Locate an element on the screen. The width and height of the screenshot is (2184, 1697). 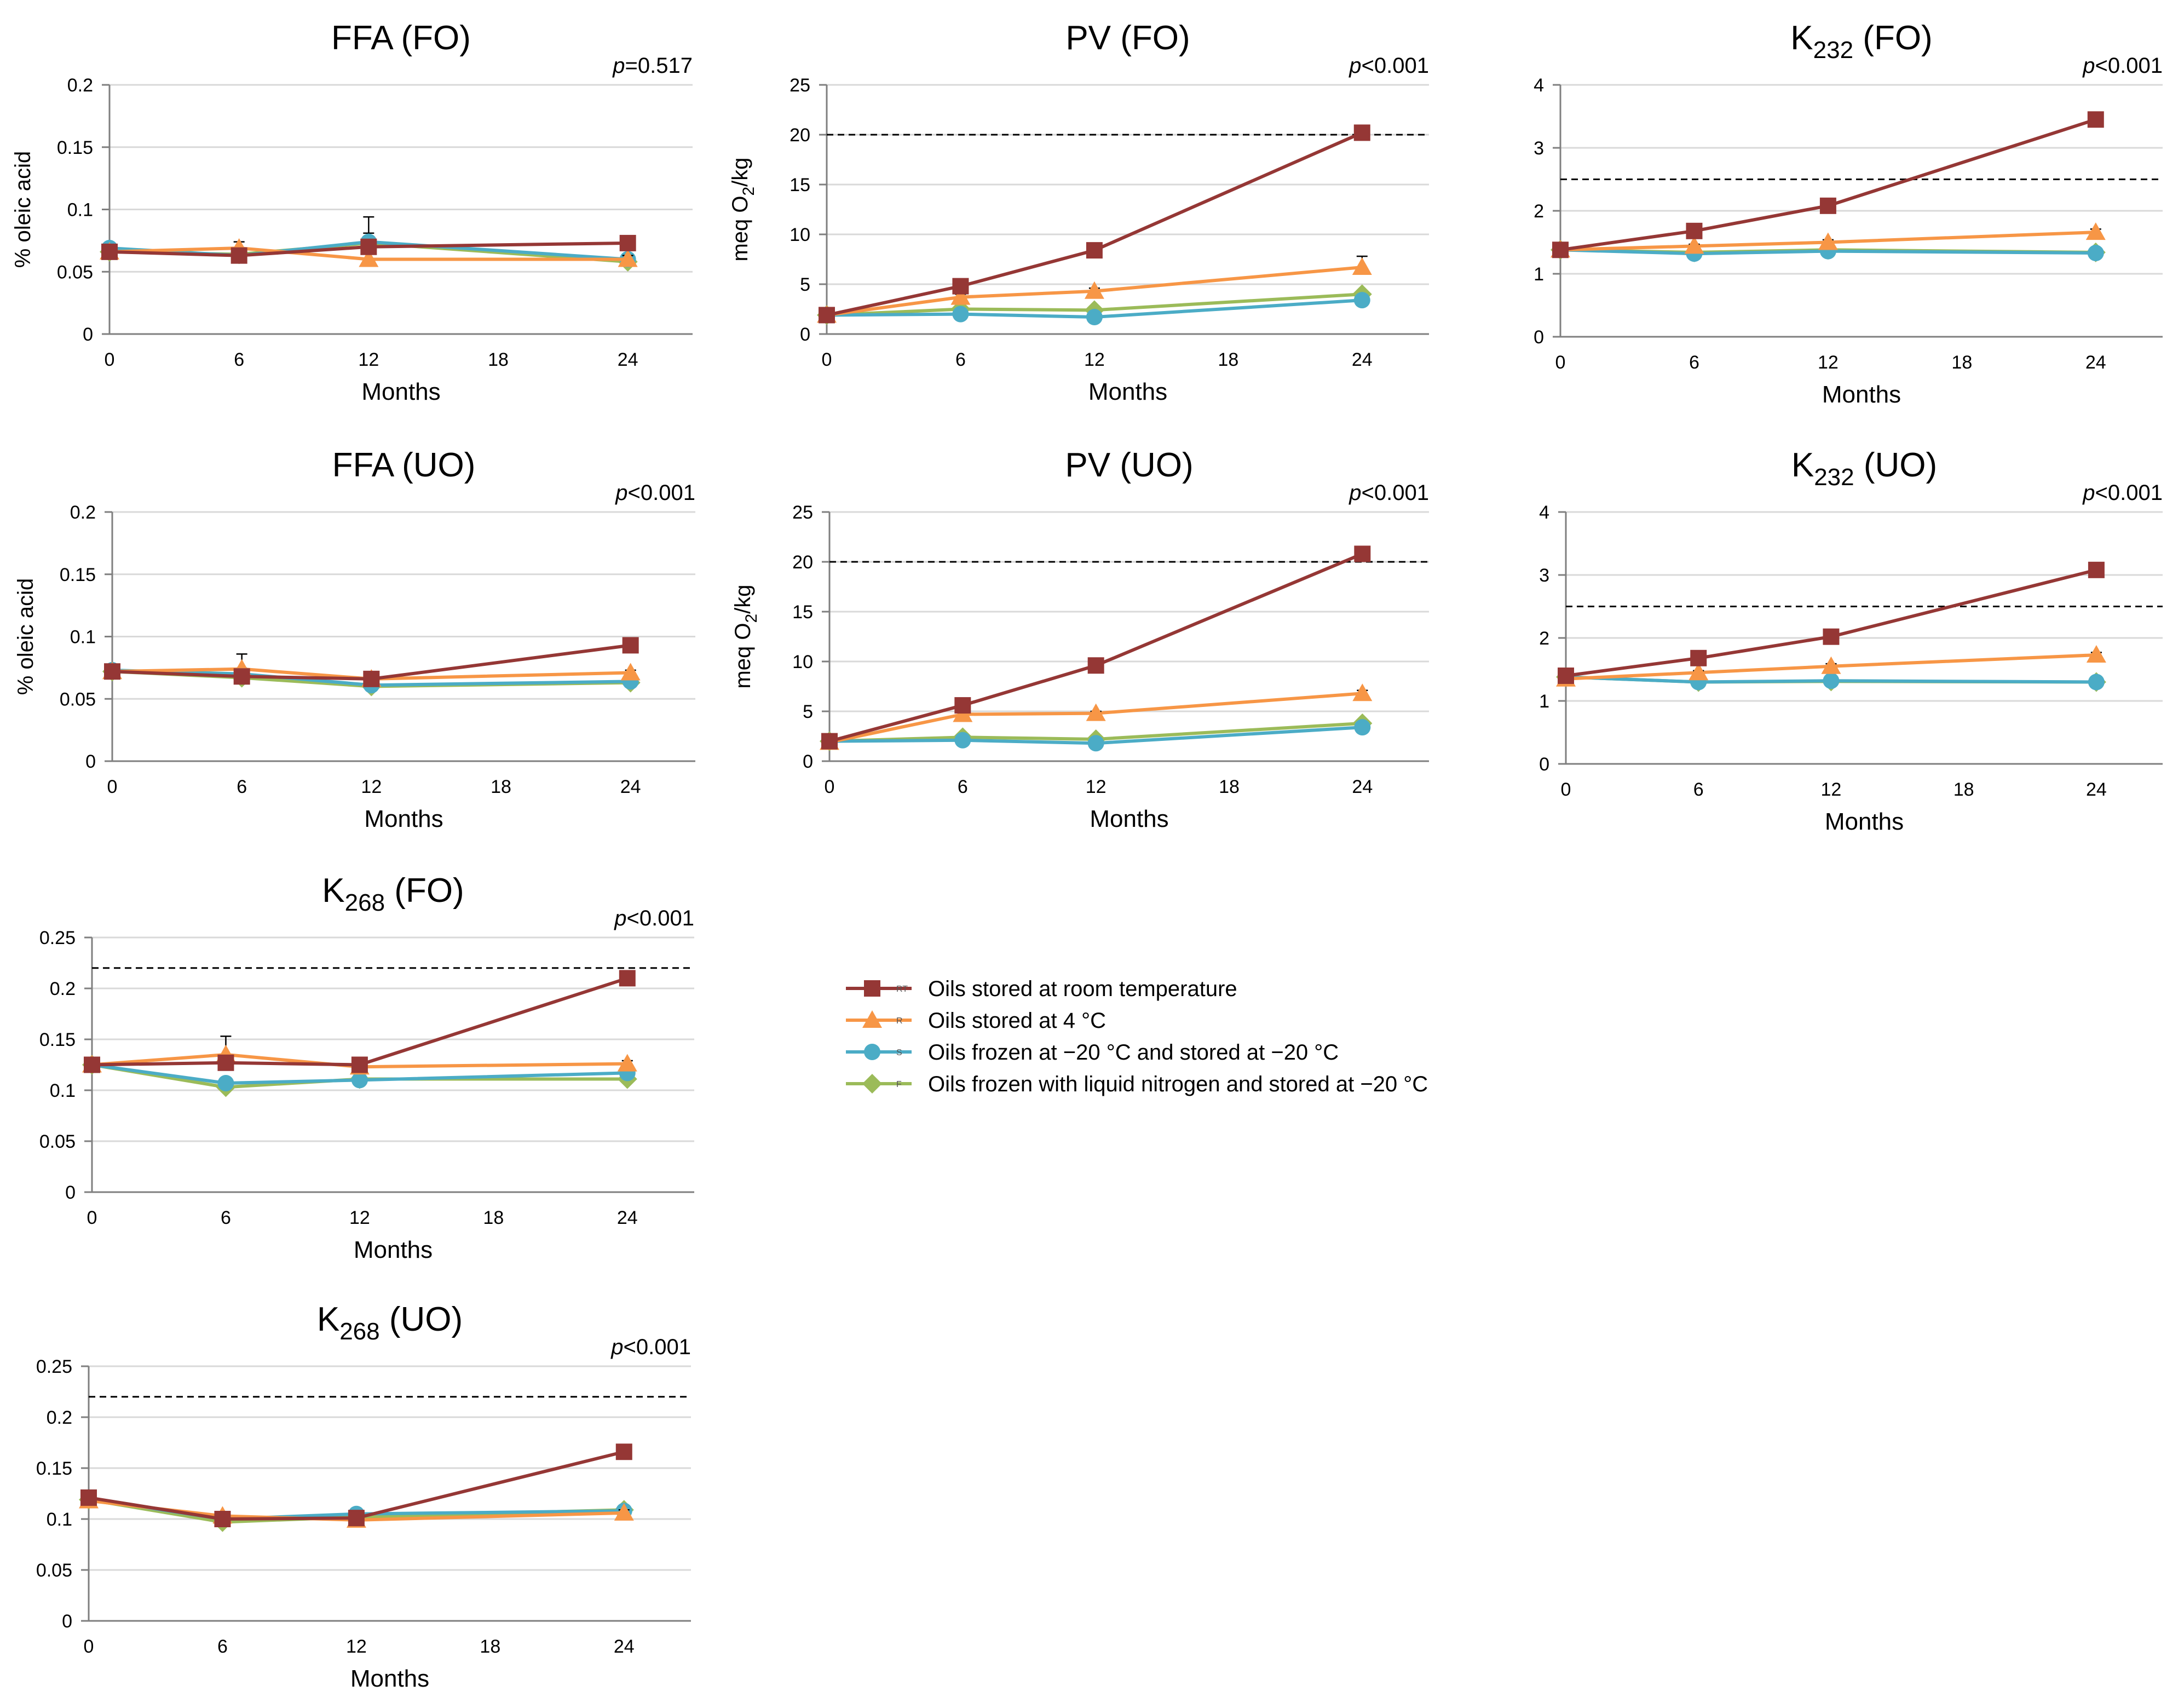
legend-code: RT is located at coordinates (902, 989).